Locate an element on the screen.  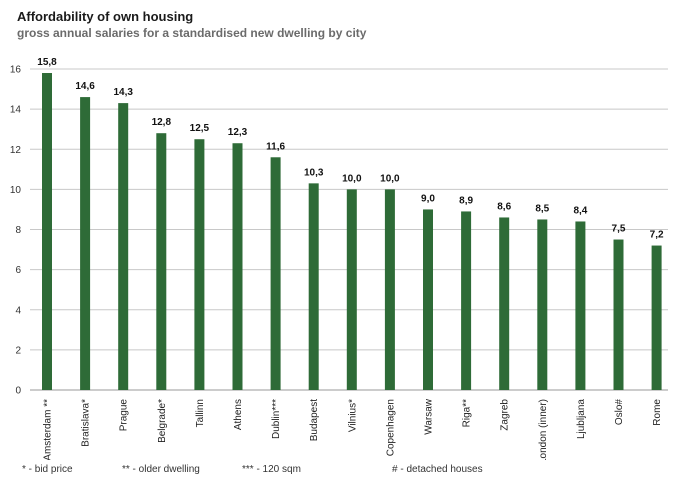
data-label: 12,8 is located at coordinates (162, 122).